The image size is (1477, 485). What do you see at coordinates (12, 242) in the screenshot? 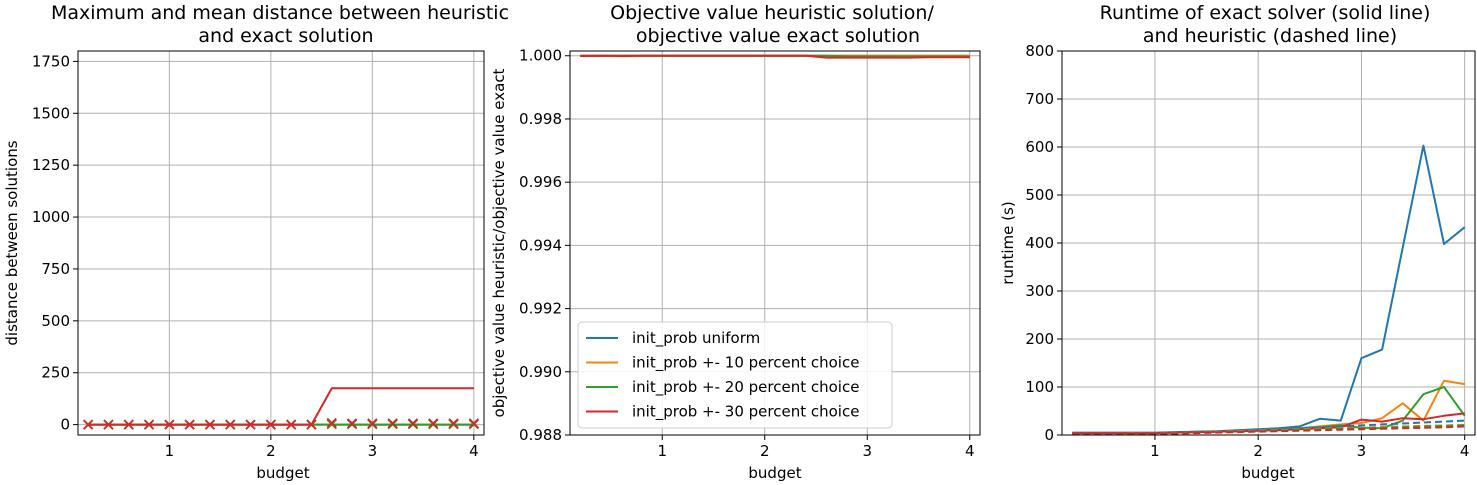
I see `panel-distance-ylabel: distance between solutions` at bounding box center [12, 242].